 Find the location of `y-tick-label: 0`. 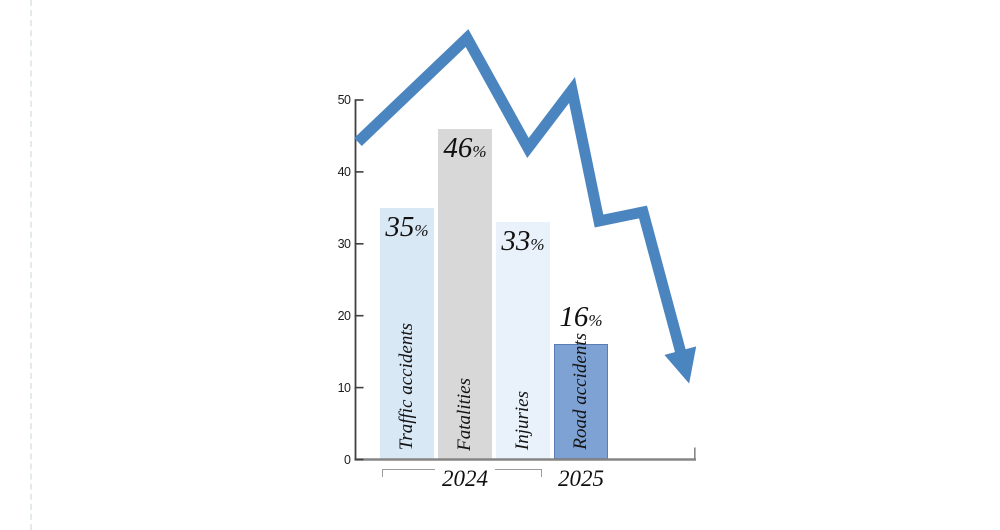

y-tick-label: 0 is located at coordinates (347, 459).